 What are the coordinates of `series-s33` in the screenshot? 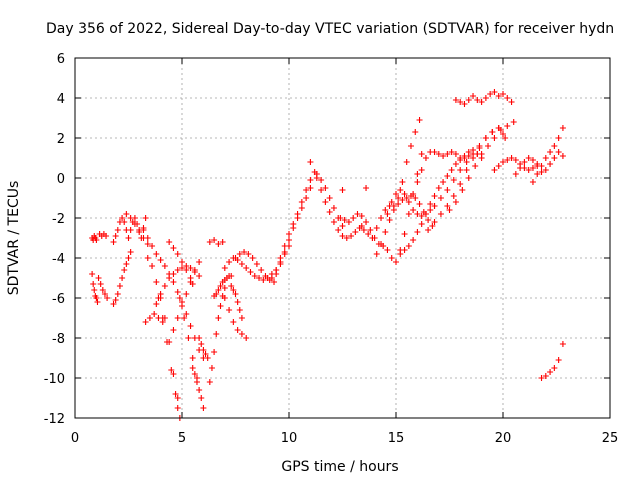 It's located at (391, 208).